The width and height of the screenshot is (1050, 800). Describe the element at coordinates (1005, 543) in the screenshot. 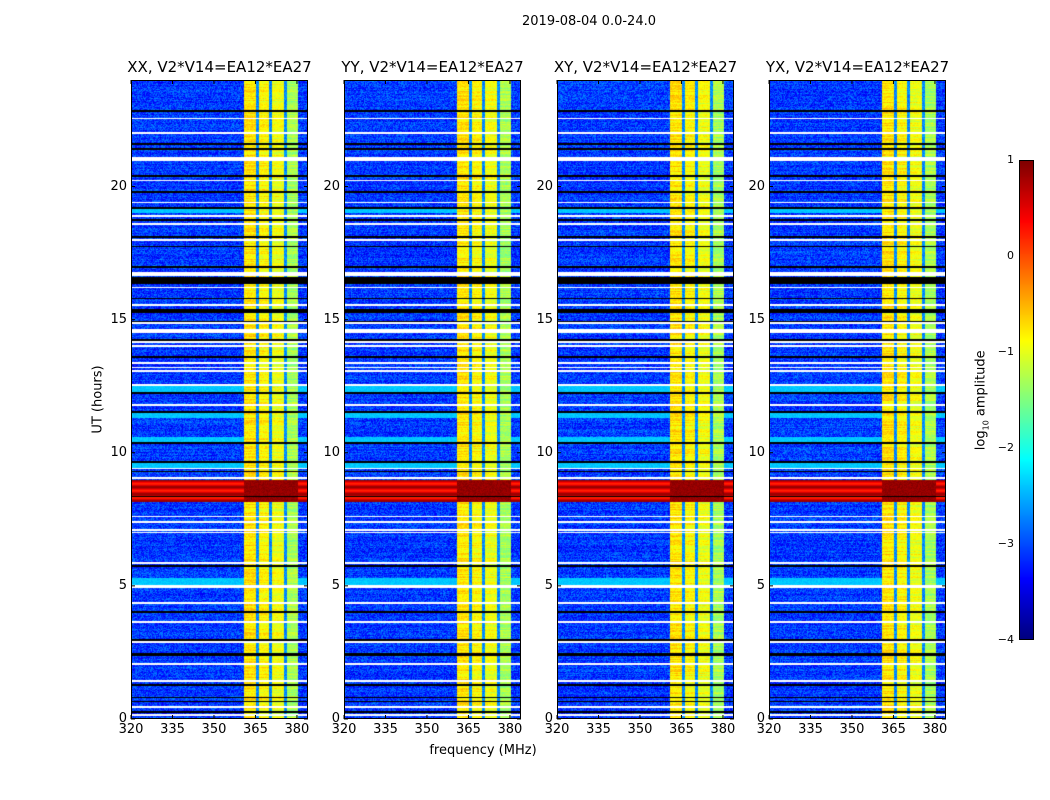

I see `colorbar-tick-label: −3` at that location.